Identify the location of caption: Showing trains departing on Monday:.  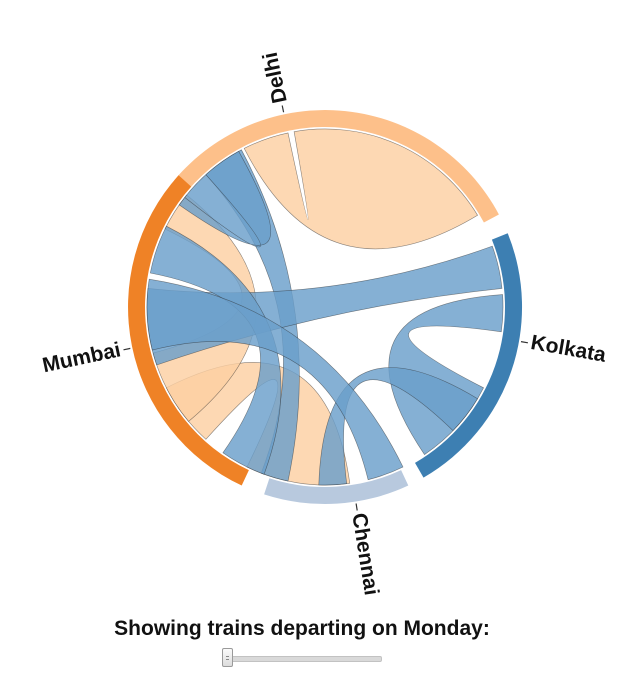
(302, 628).